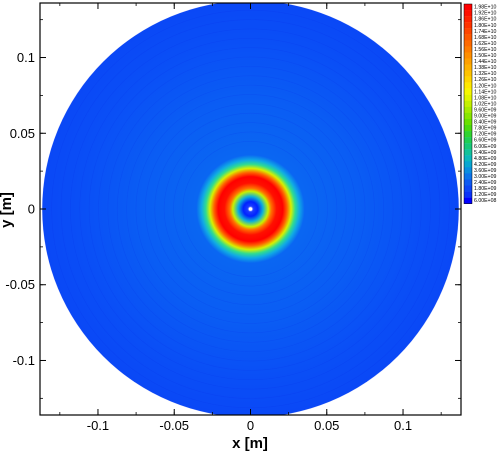 This screenshot has height=456, width=500. What do you see at coordinates (485, 141) in the screenshot?
I see `colorbar-label: 6.60E+09` at bounding box center [485, 141].